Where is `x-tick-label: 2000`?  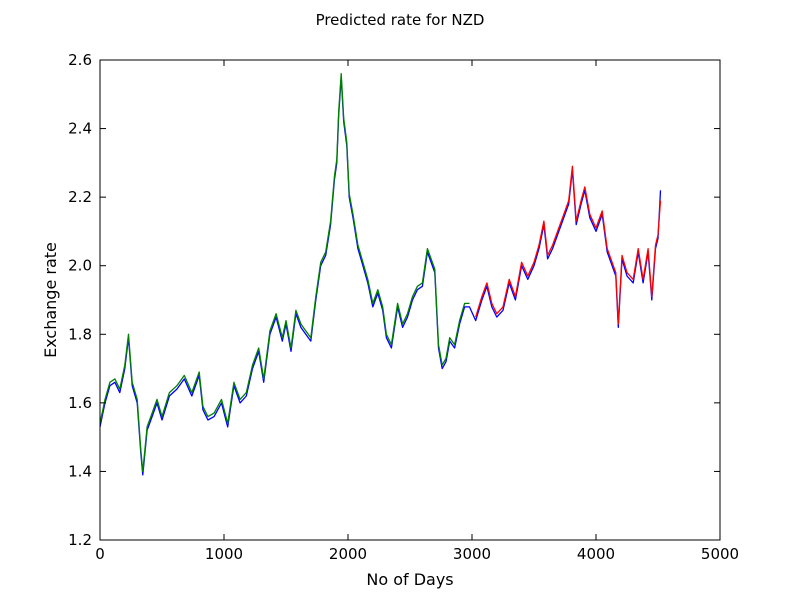
x-tick-label: 2000 is located at coordinates (348, 554).